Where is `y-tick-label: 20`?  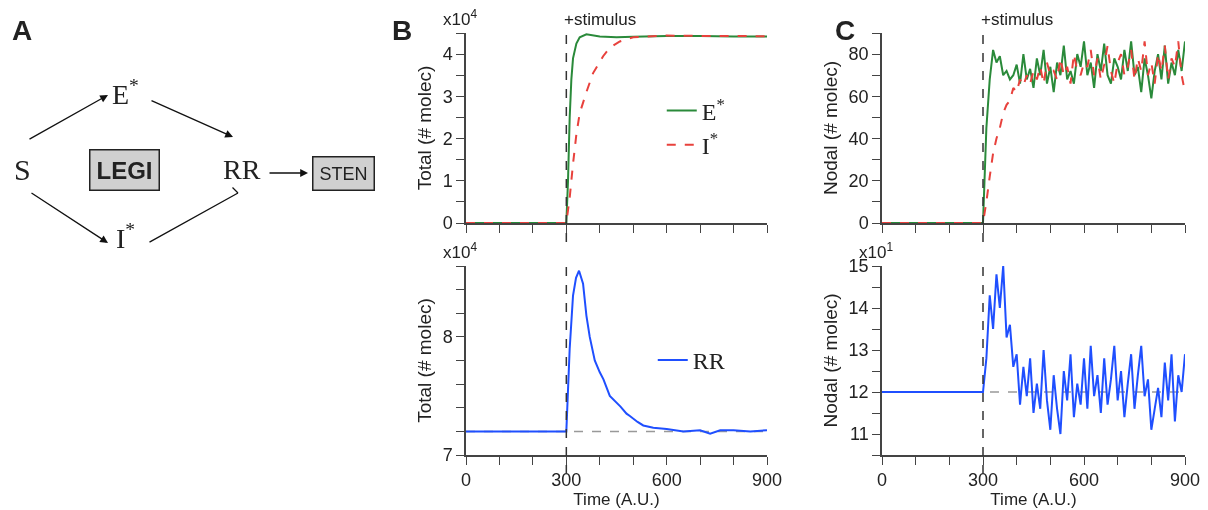 y-tick-label: 20 is located at coordinates (858, 181).